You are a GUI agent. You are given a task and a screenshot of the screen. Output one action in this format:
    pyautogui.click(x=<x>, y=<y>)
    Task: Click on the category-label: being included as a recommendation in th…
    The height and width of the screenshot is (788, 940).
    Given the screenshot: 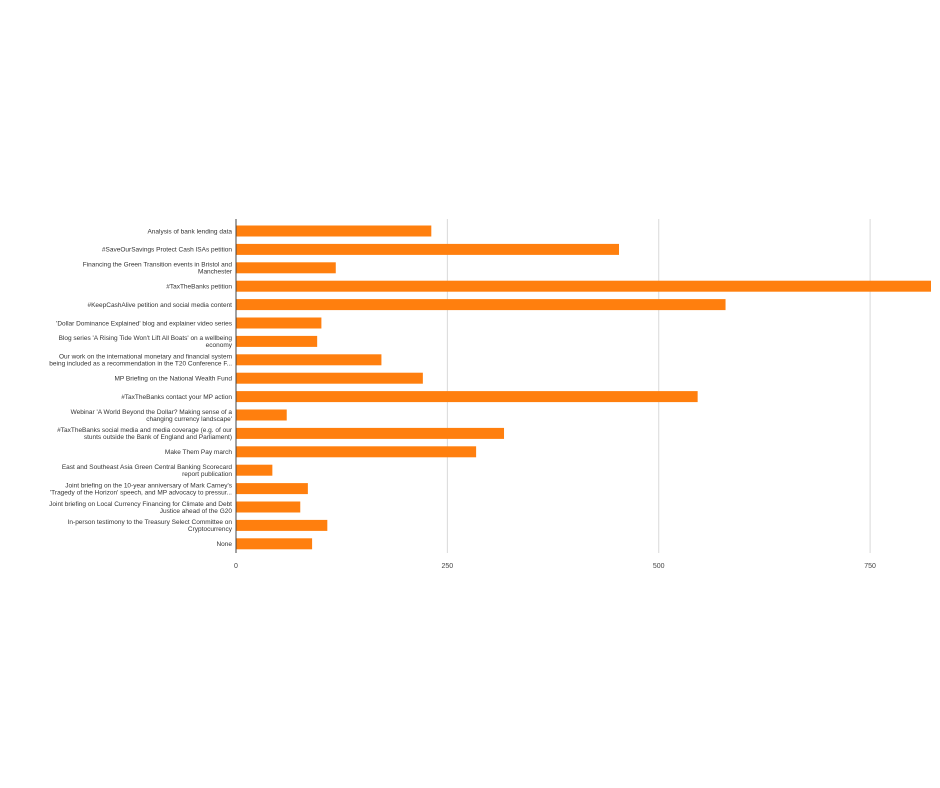 What is the action you would take?
    pyautogui.click(x=140, y=364)
    